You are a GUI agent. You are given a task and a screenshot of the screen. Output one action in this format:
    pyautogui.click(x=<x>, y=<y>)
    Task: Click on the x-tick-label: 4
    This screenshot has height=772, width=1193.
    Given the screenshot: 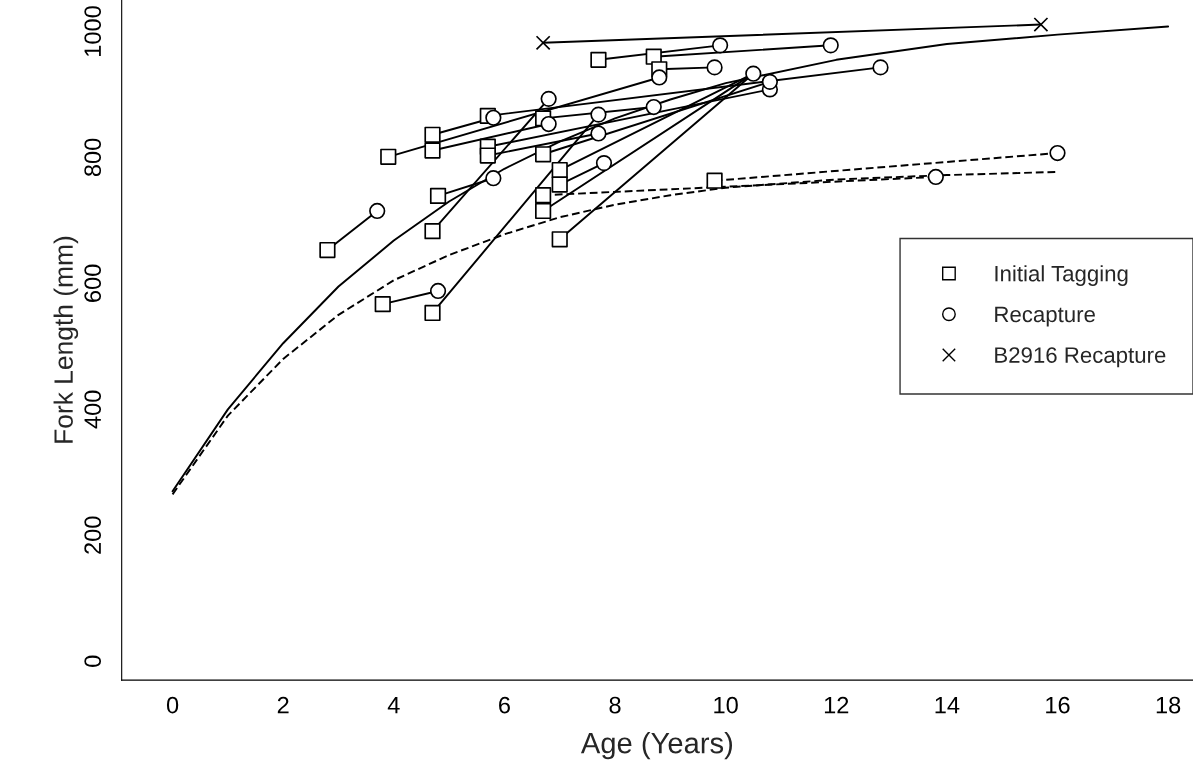 What is the action you would take?
    pyautogui.click(x=393, y=705)
    